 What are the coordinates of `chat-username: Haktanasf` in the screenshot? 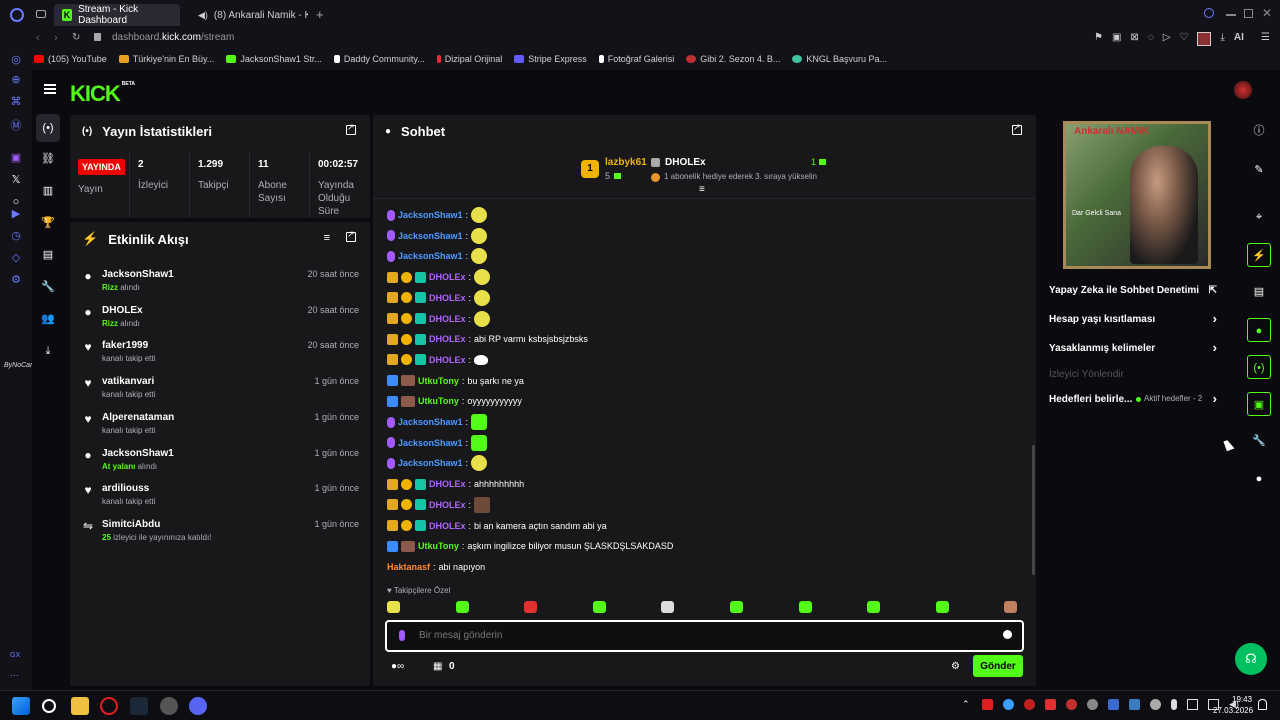 It's located at (409, 566).